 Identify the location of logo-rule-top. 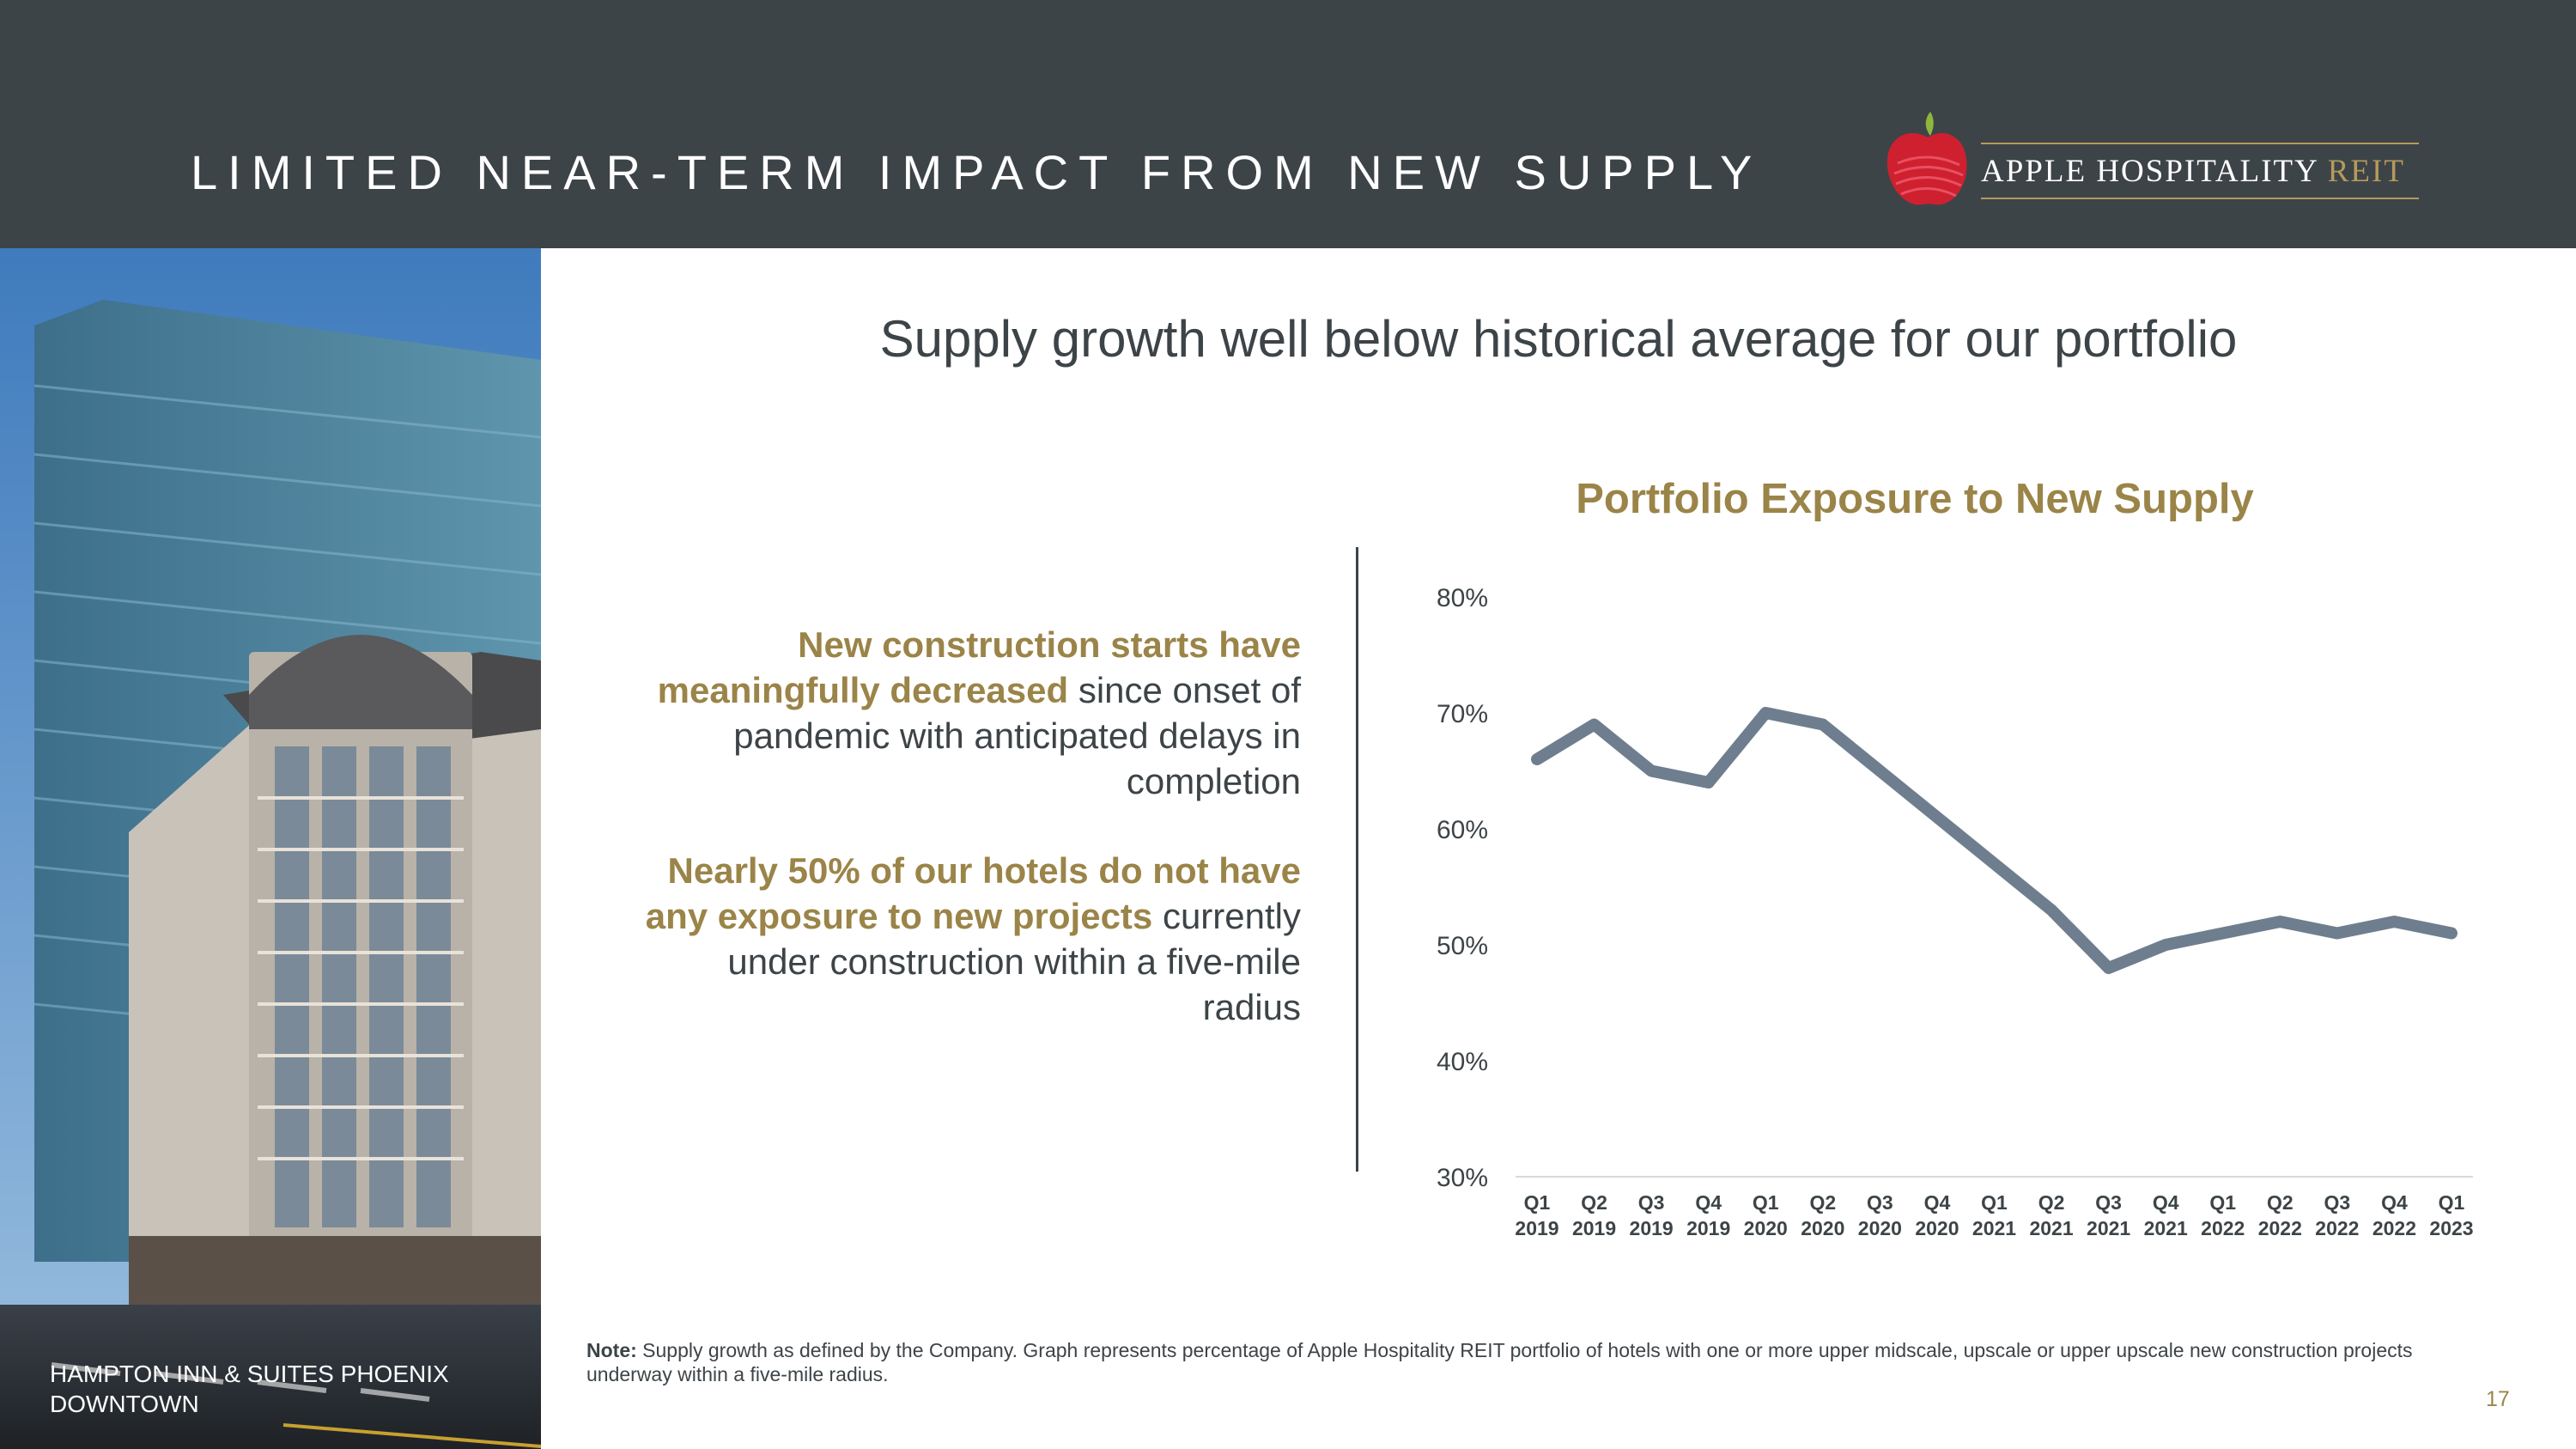
(2200, 143).